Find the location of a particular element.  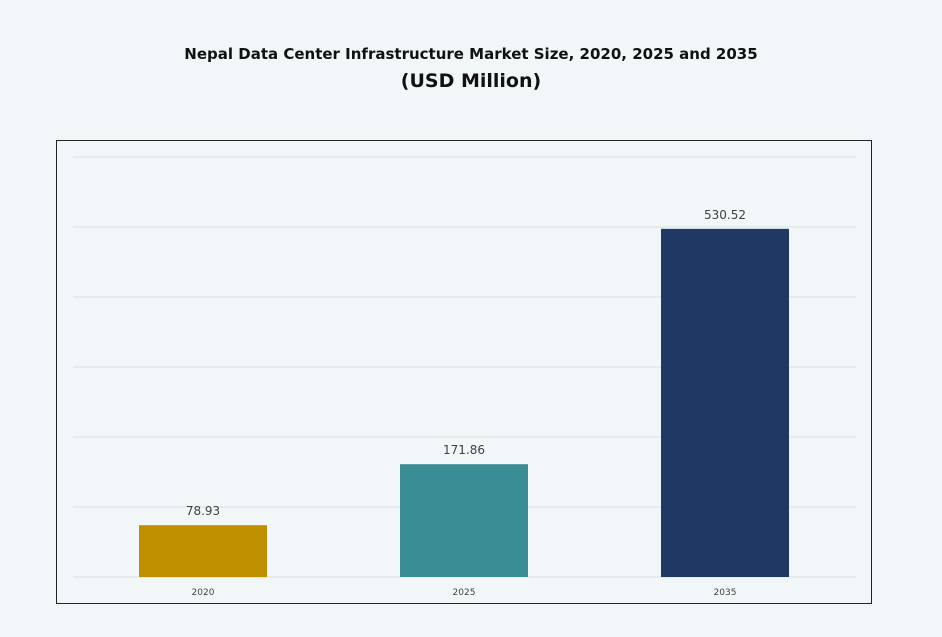

data-label-2020: 78.93 is located at coordinates (203, 511).